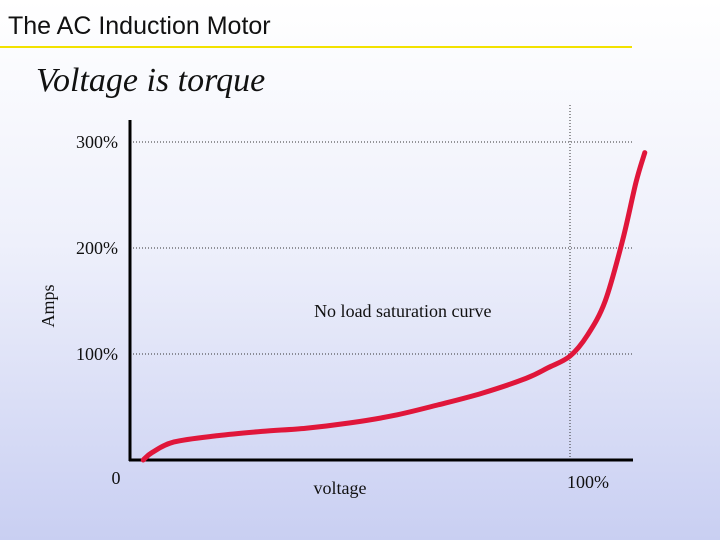 Image resolution: width=720 pixels, height=540 pixels. What do you see at coordinates (97, 248) in the screenshot?
I see `y-tick-label-1: 200%` at bounding box center [97, 248].